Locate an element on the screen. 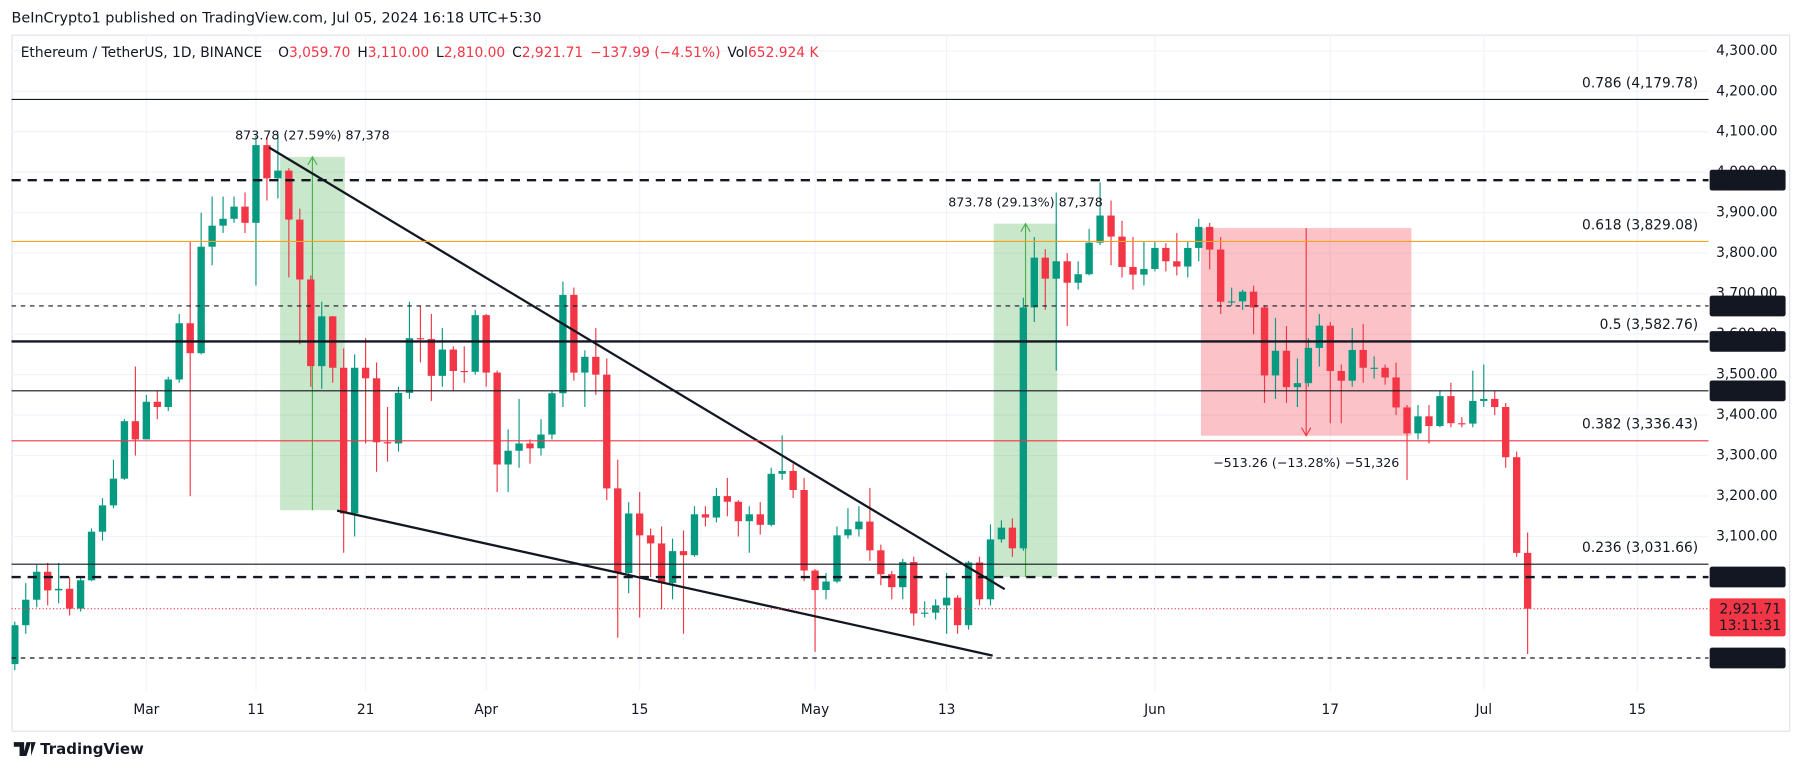  measure-label: 873.78 (27.59%) 87,378 is located at coordinates (312, 135).